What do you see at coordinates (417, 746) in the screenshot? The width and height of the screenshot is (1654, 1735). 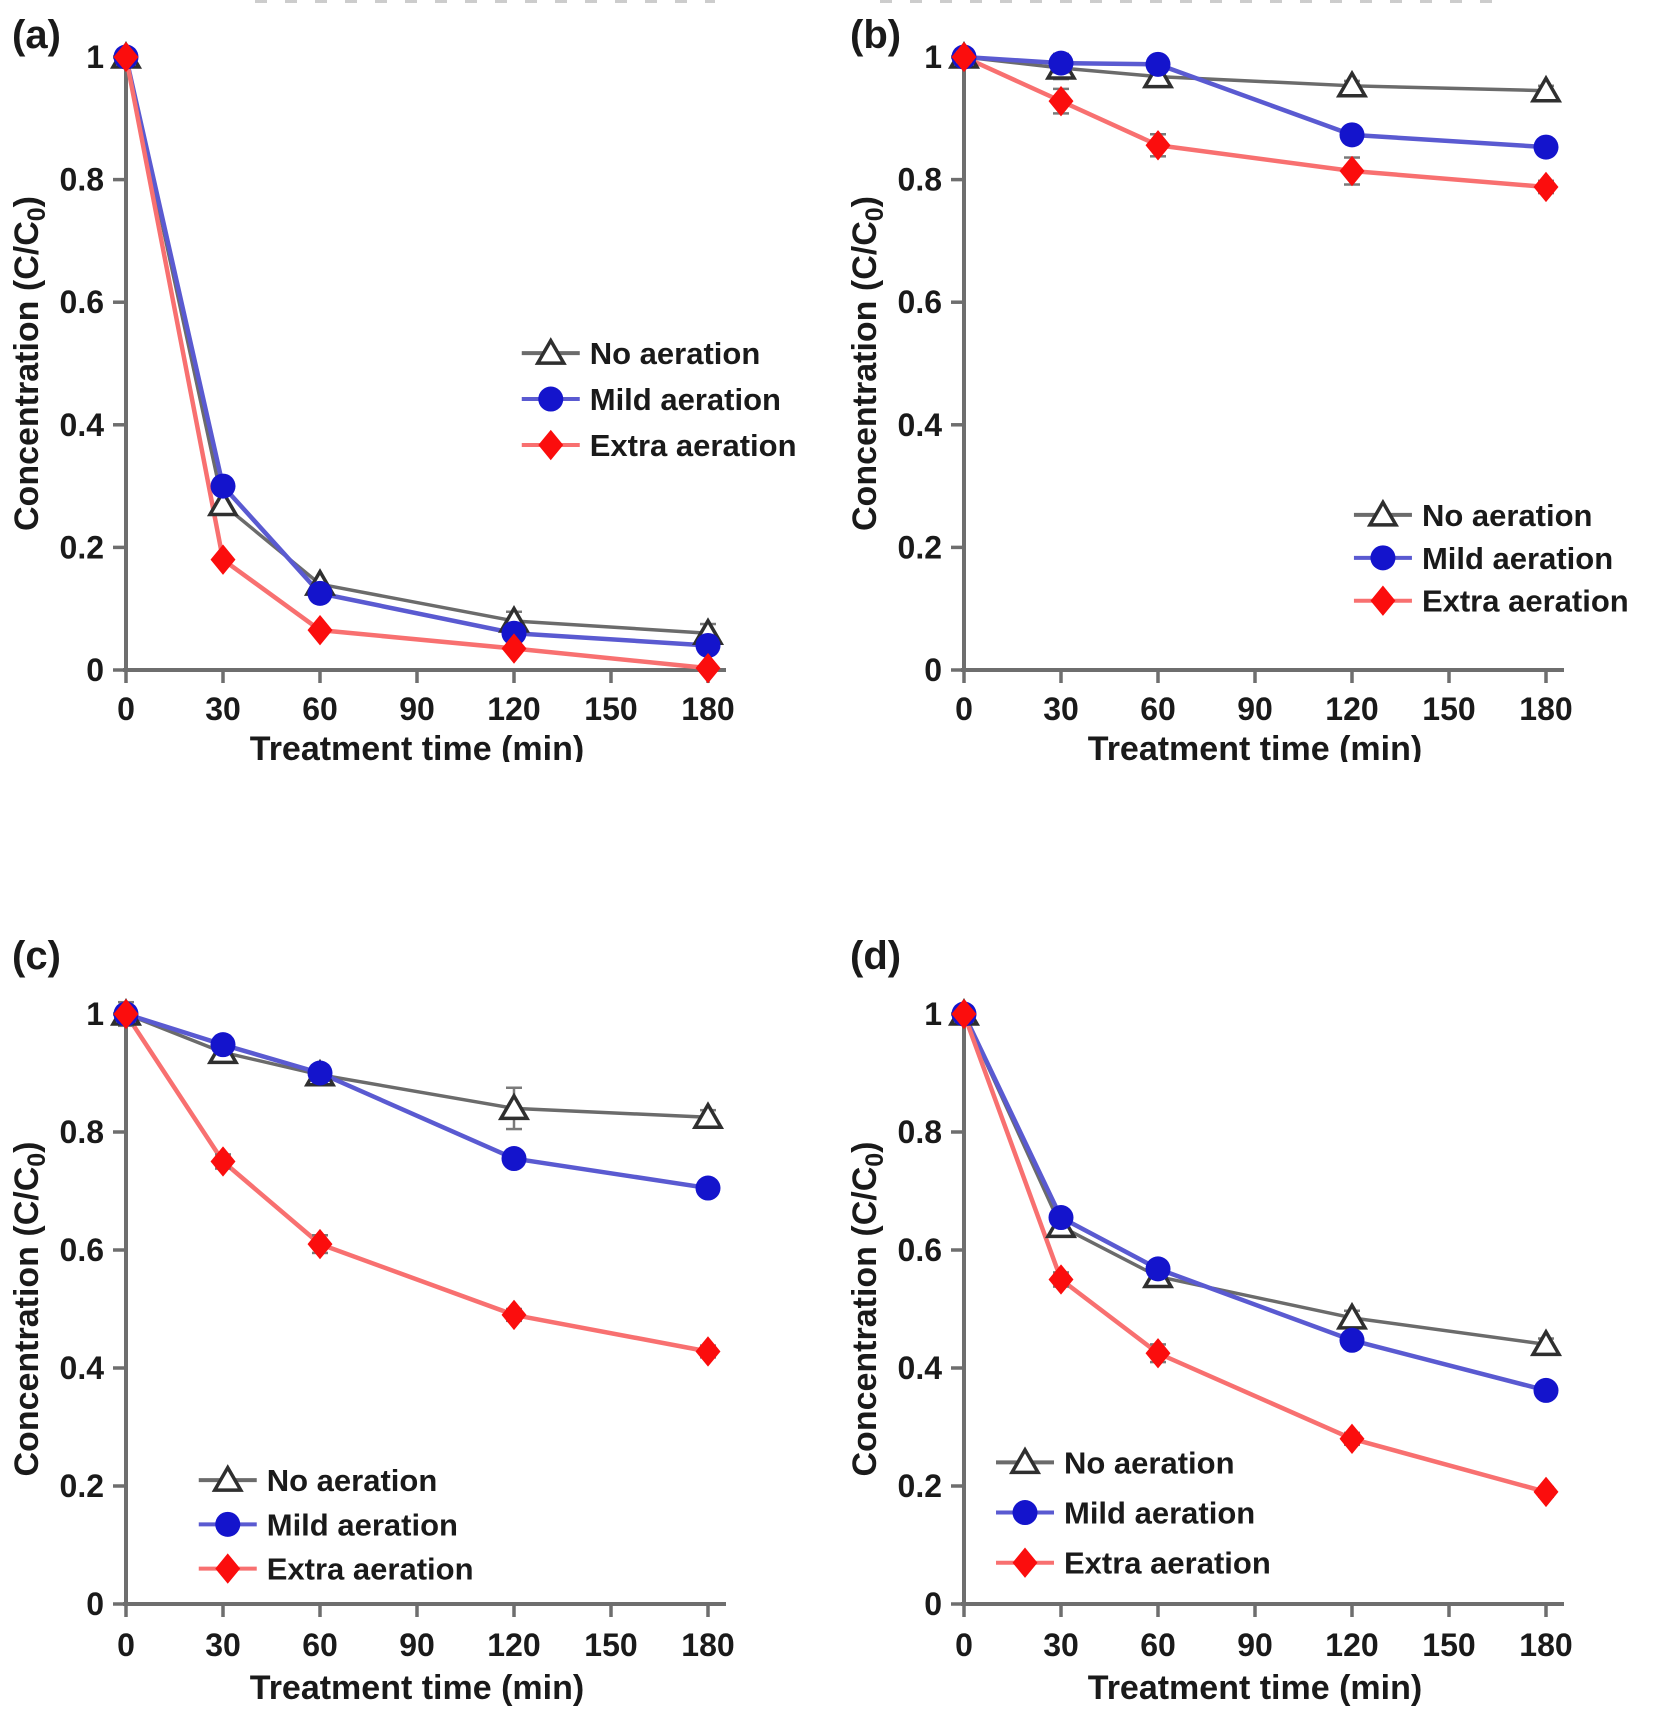 I see `x-axis-title: Treatment time (min)` at bounding box center [417, 746].